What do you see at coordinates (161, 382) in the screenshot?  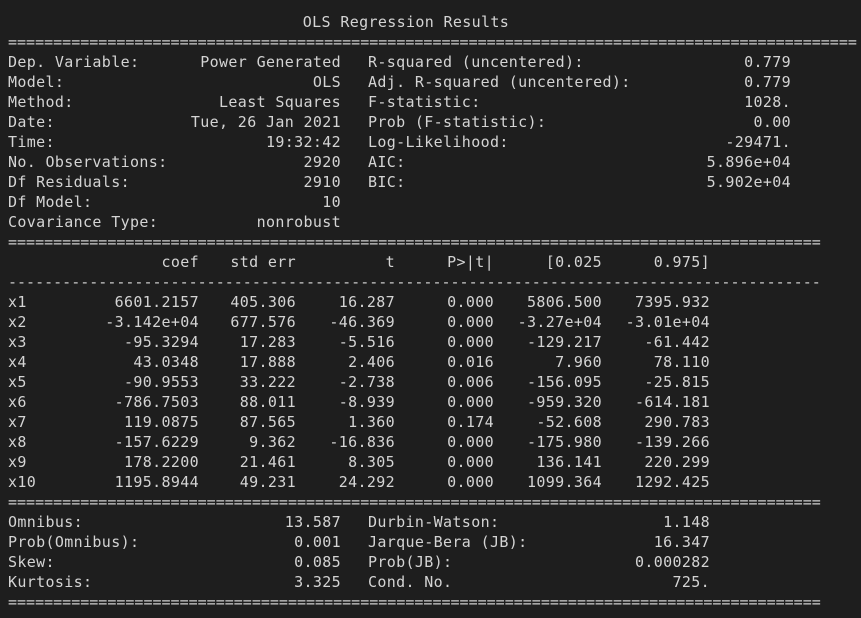 I see `table-cell: -90.9553` at bounding box center [161, 382].